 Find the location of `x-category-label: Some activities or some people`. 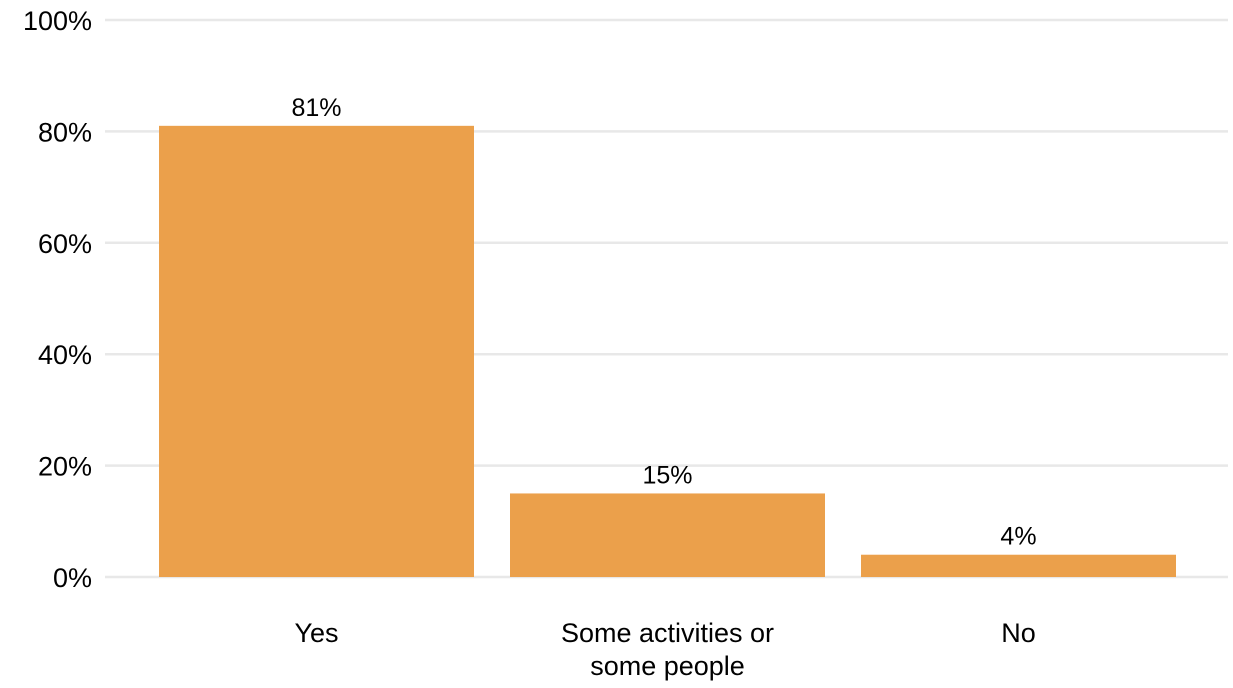

x-category-label: Some activities or some people is located at coordinates (667, 649).